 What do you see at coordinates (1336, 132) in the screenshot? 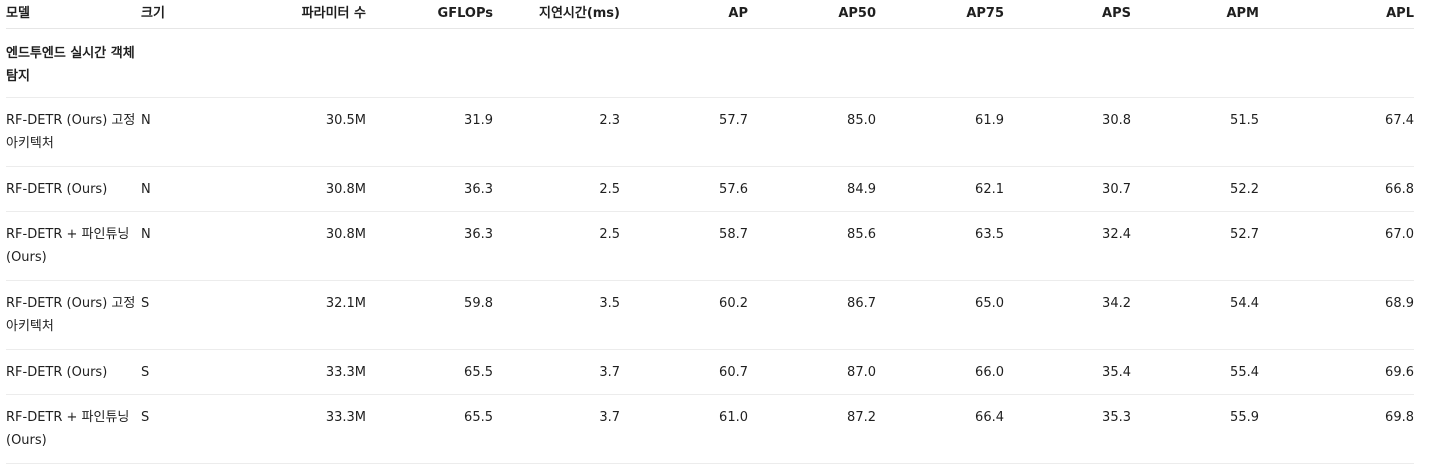
I see `cell-apl: 67.4` at bounding box center [1336, 132].